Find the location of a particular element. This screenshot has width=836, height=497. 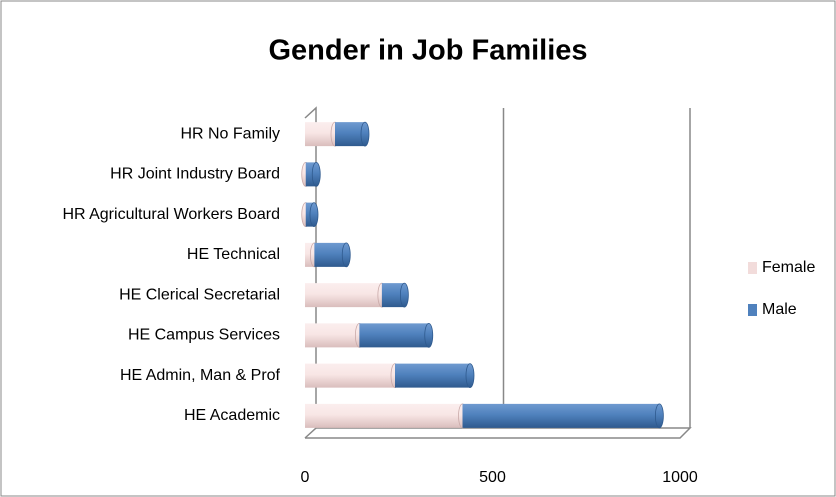

y-tick-label: HR Joint Industry Board is located at coordinates (195, 174).